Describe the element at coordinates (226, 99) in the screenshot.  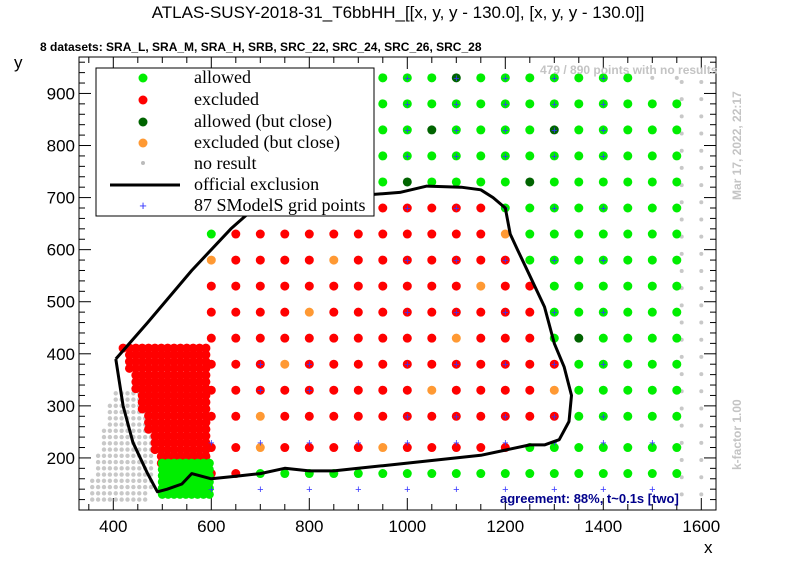
I see `legend-excluded-label: excluded` at that location.